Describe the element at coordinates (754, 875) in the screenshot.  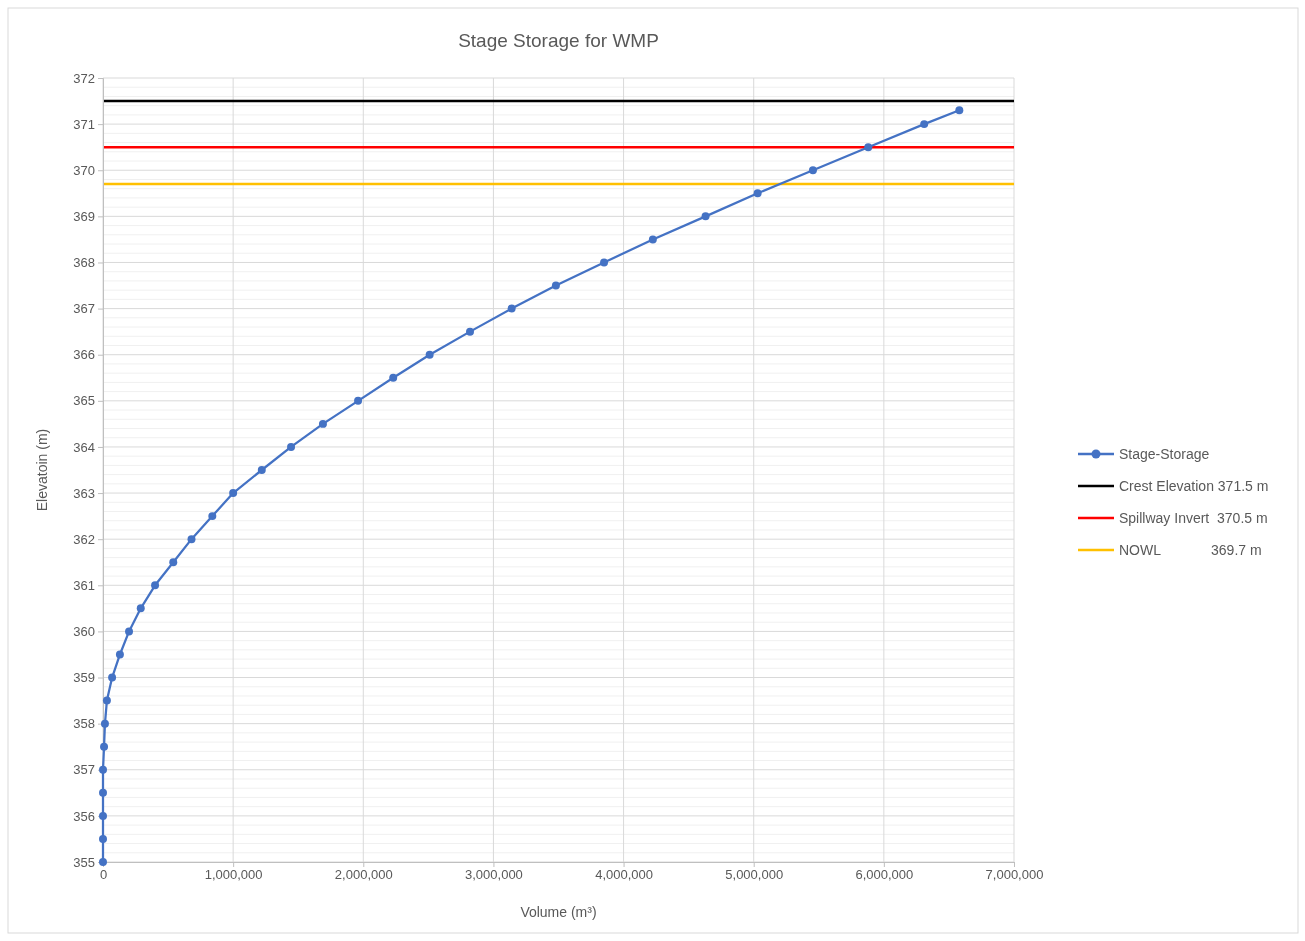
I see `x-tick-label: 5,000,000` at that location.